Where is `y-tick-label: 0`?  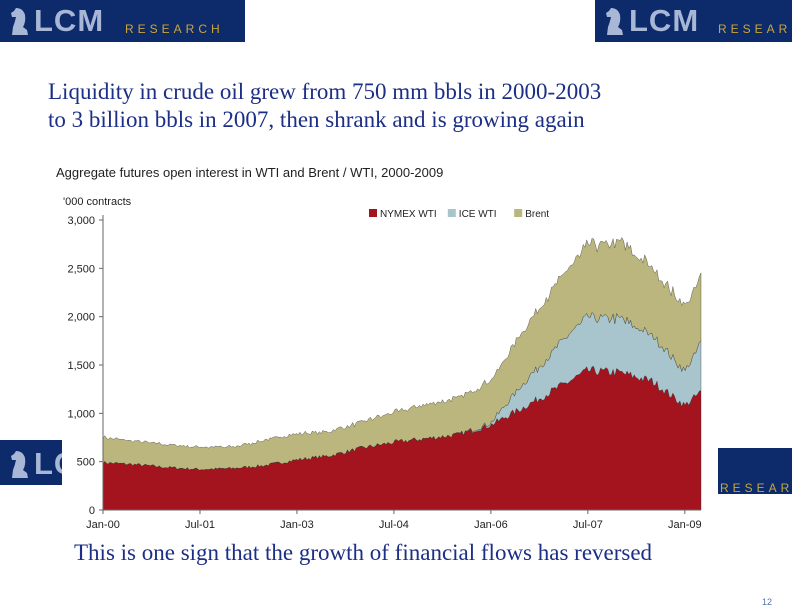
y-tick-label: 0 is located at coordinates (92, 511).